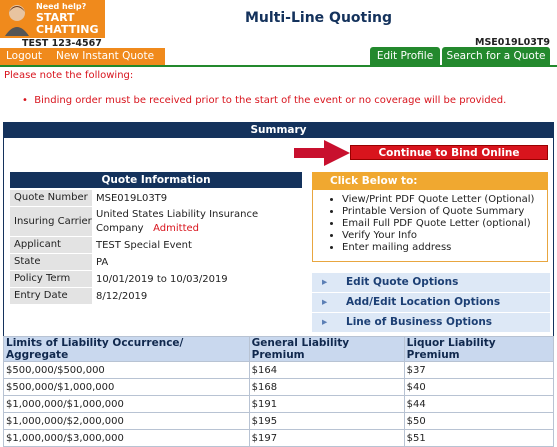 The height and width of the screenshot is (447, 557). What do you see at coordinates (197, 198) in the screenshot?
I see `row-value: MSE019L03T9` at bounding box center [197, 198].